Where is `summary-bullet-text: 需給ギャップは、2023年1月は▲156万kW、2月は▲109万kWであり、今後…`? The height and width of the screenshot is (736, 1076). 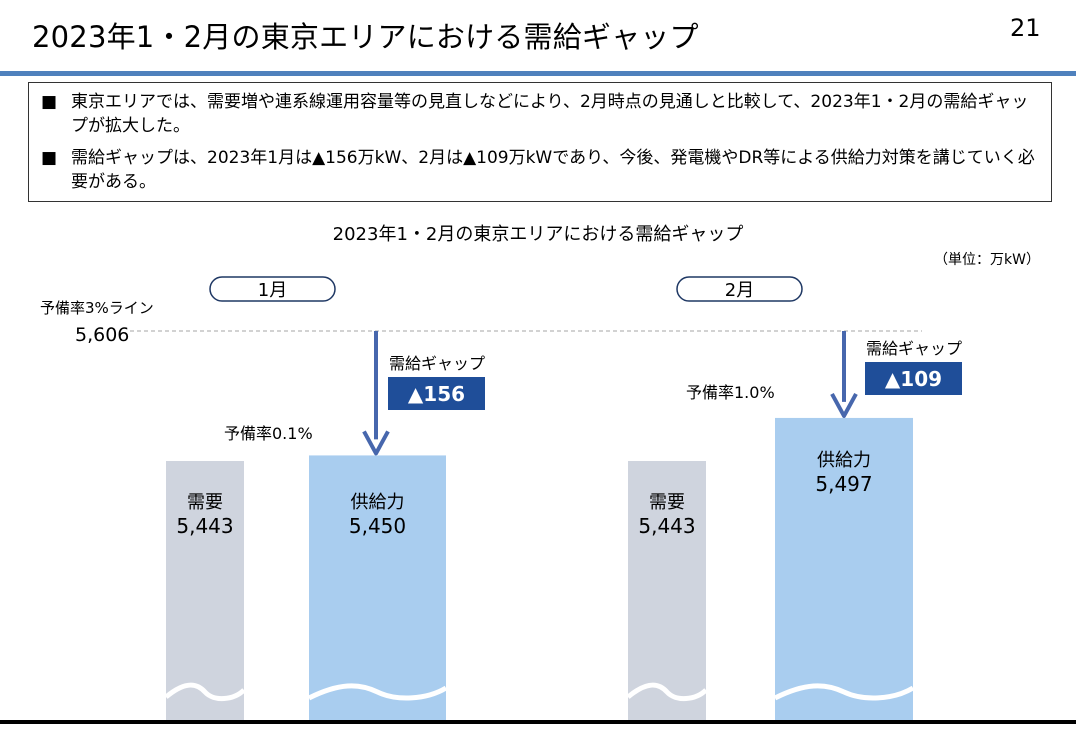
summary-bullet-text: 需給ギャップは、2023年1月は▲156万kW、2月は▲109万kWであり、今後… is located at coordinates (553, 170).